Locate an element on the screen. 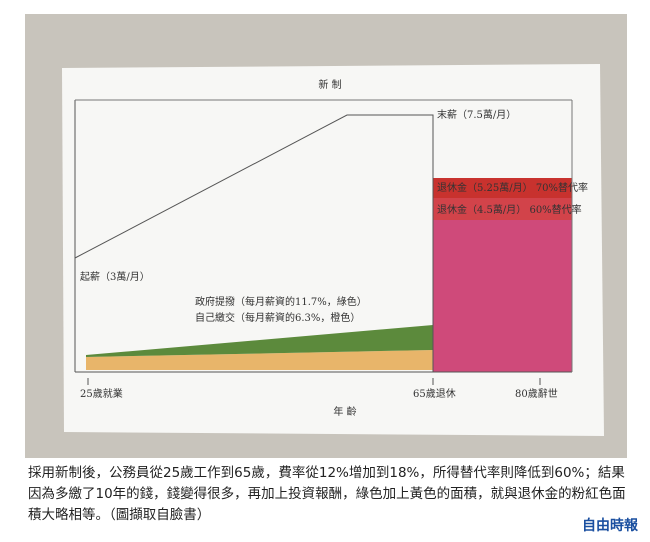 The image size is (650, 542). label: 25歲就業 is located at coordinates (101, 393).